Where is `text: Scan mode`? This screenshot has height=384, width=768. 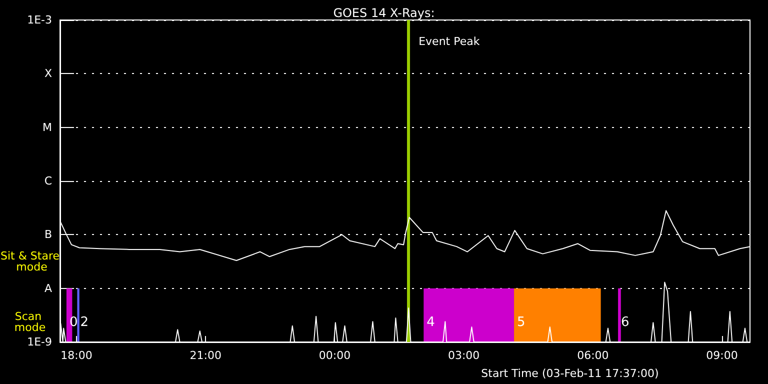 text: Scan mode is located at coordinates (30, 322).